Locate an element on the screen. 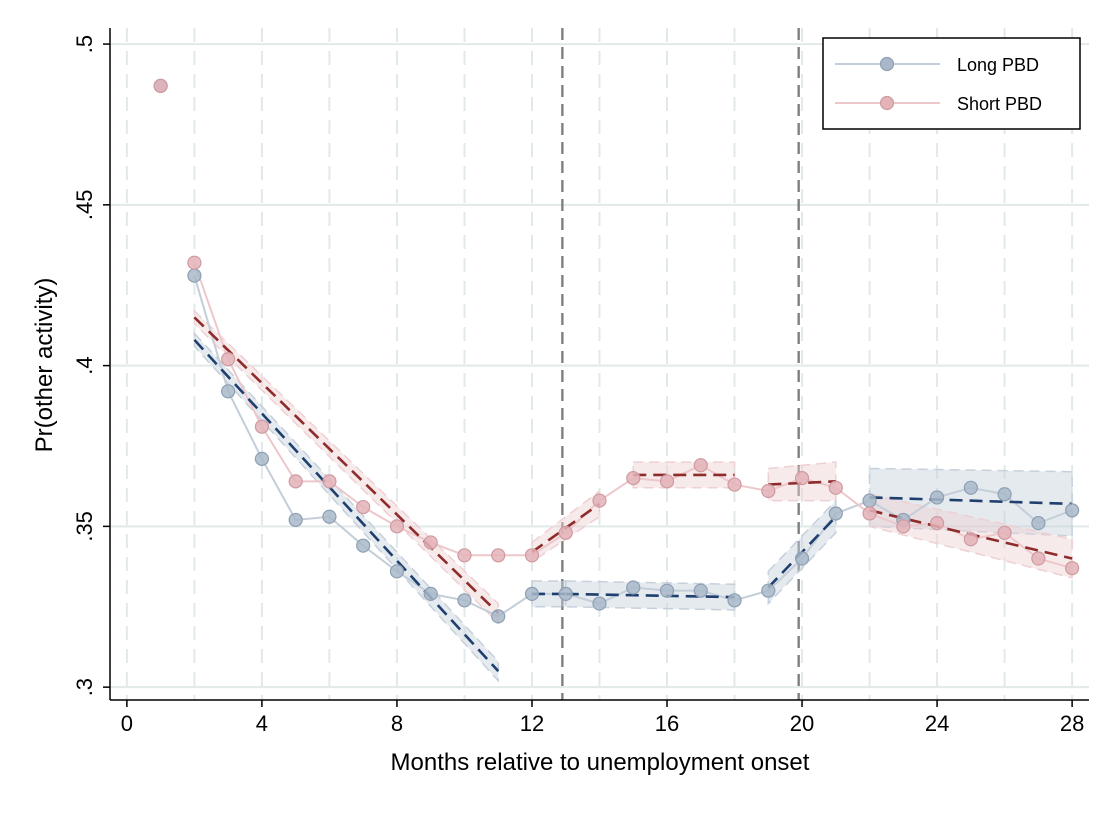  legend: Long PBD Short PBD is located at coordinates (951, 83).